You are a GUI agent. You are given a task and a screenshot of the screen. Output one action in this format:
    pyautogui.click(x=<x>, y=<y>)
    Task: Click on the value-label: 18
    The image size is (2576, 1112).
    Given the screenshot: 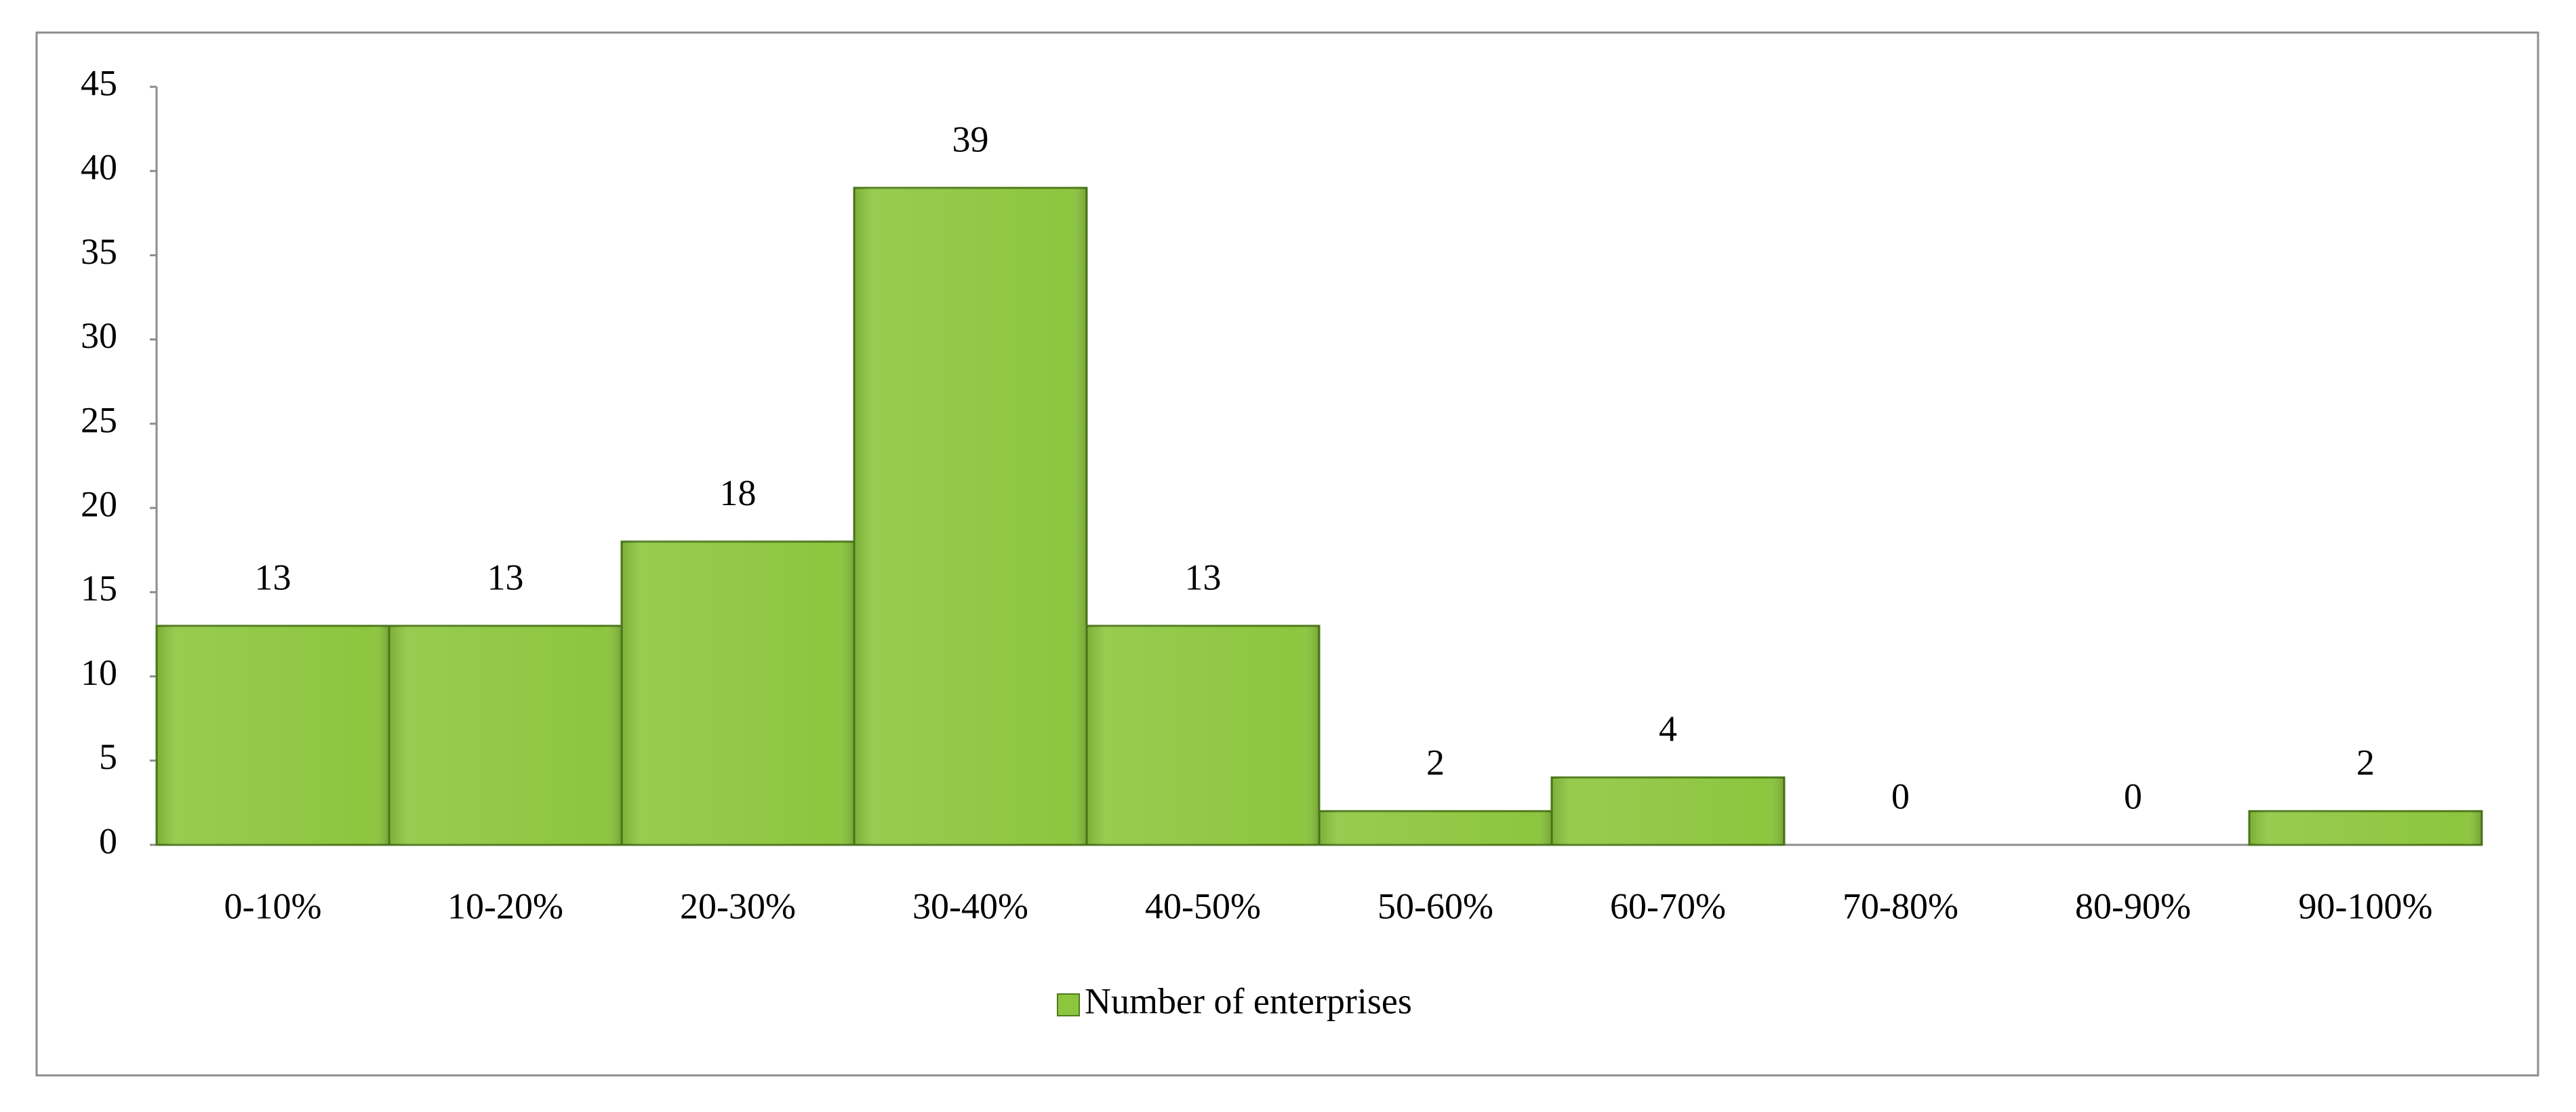 What is the action you would take?
    pyautogui.click(x=738, y=493)
    